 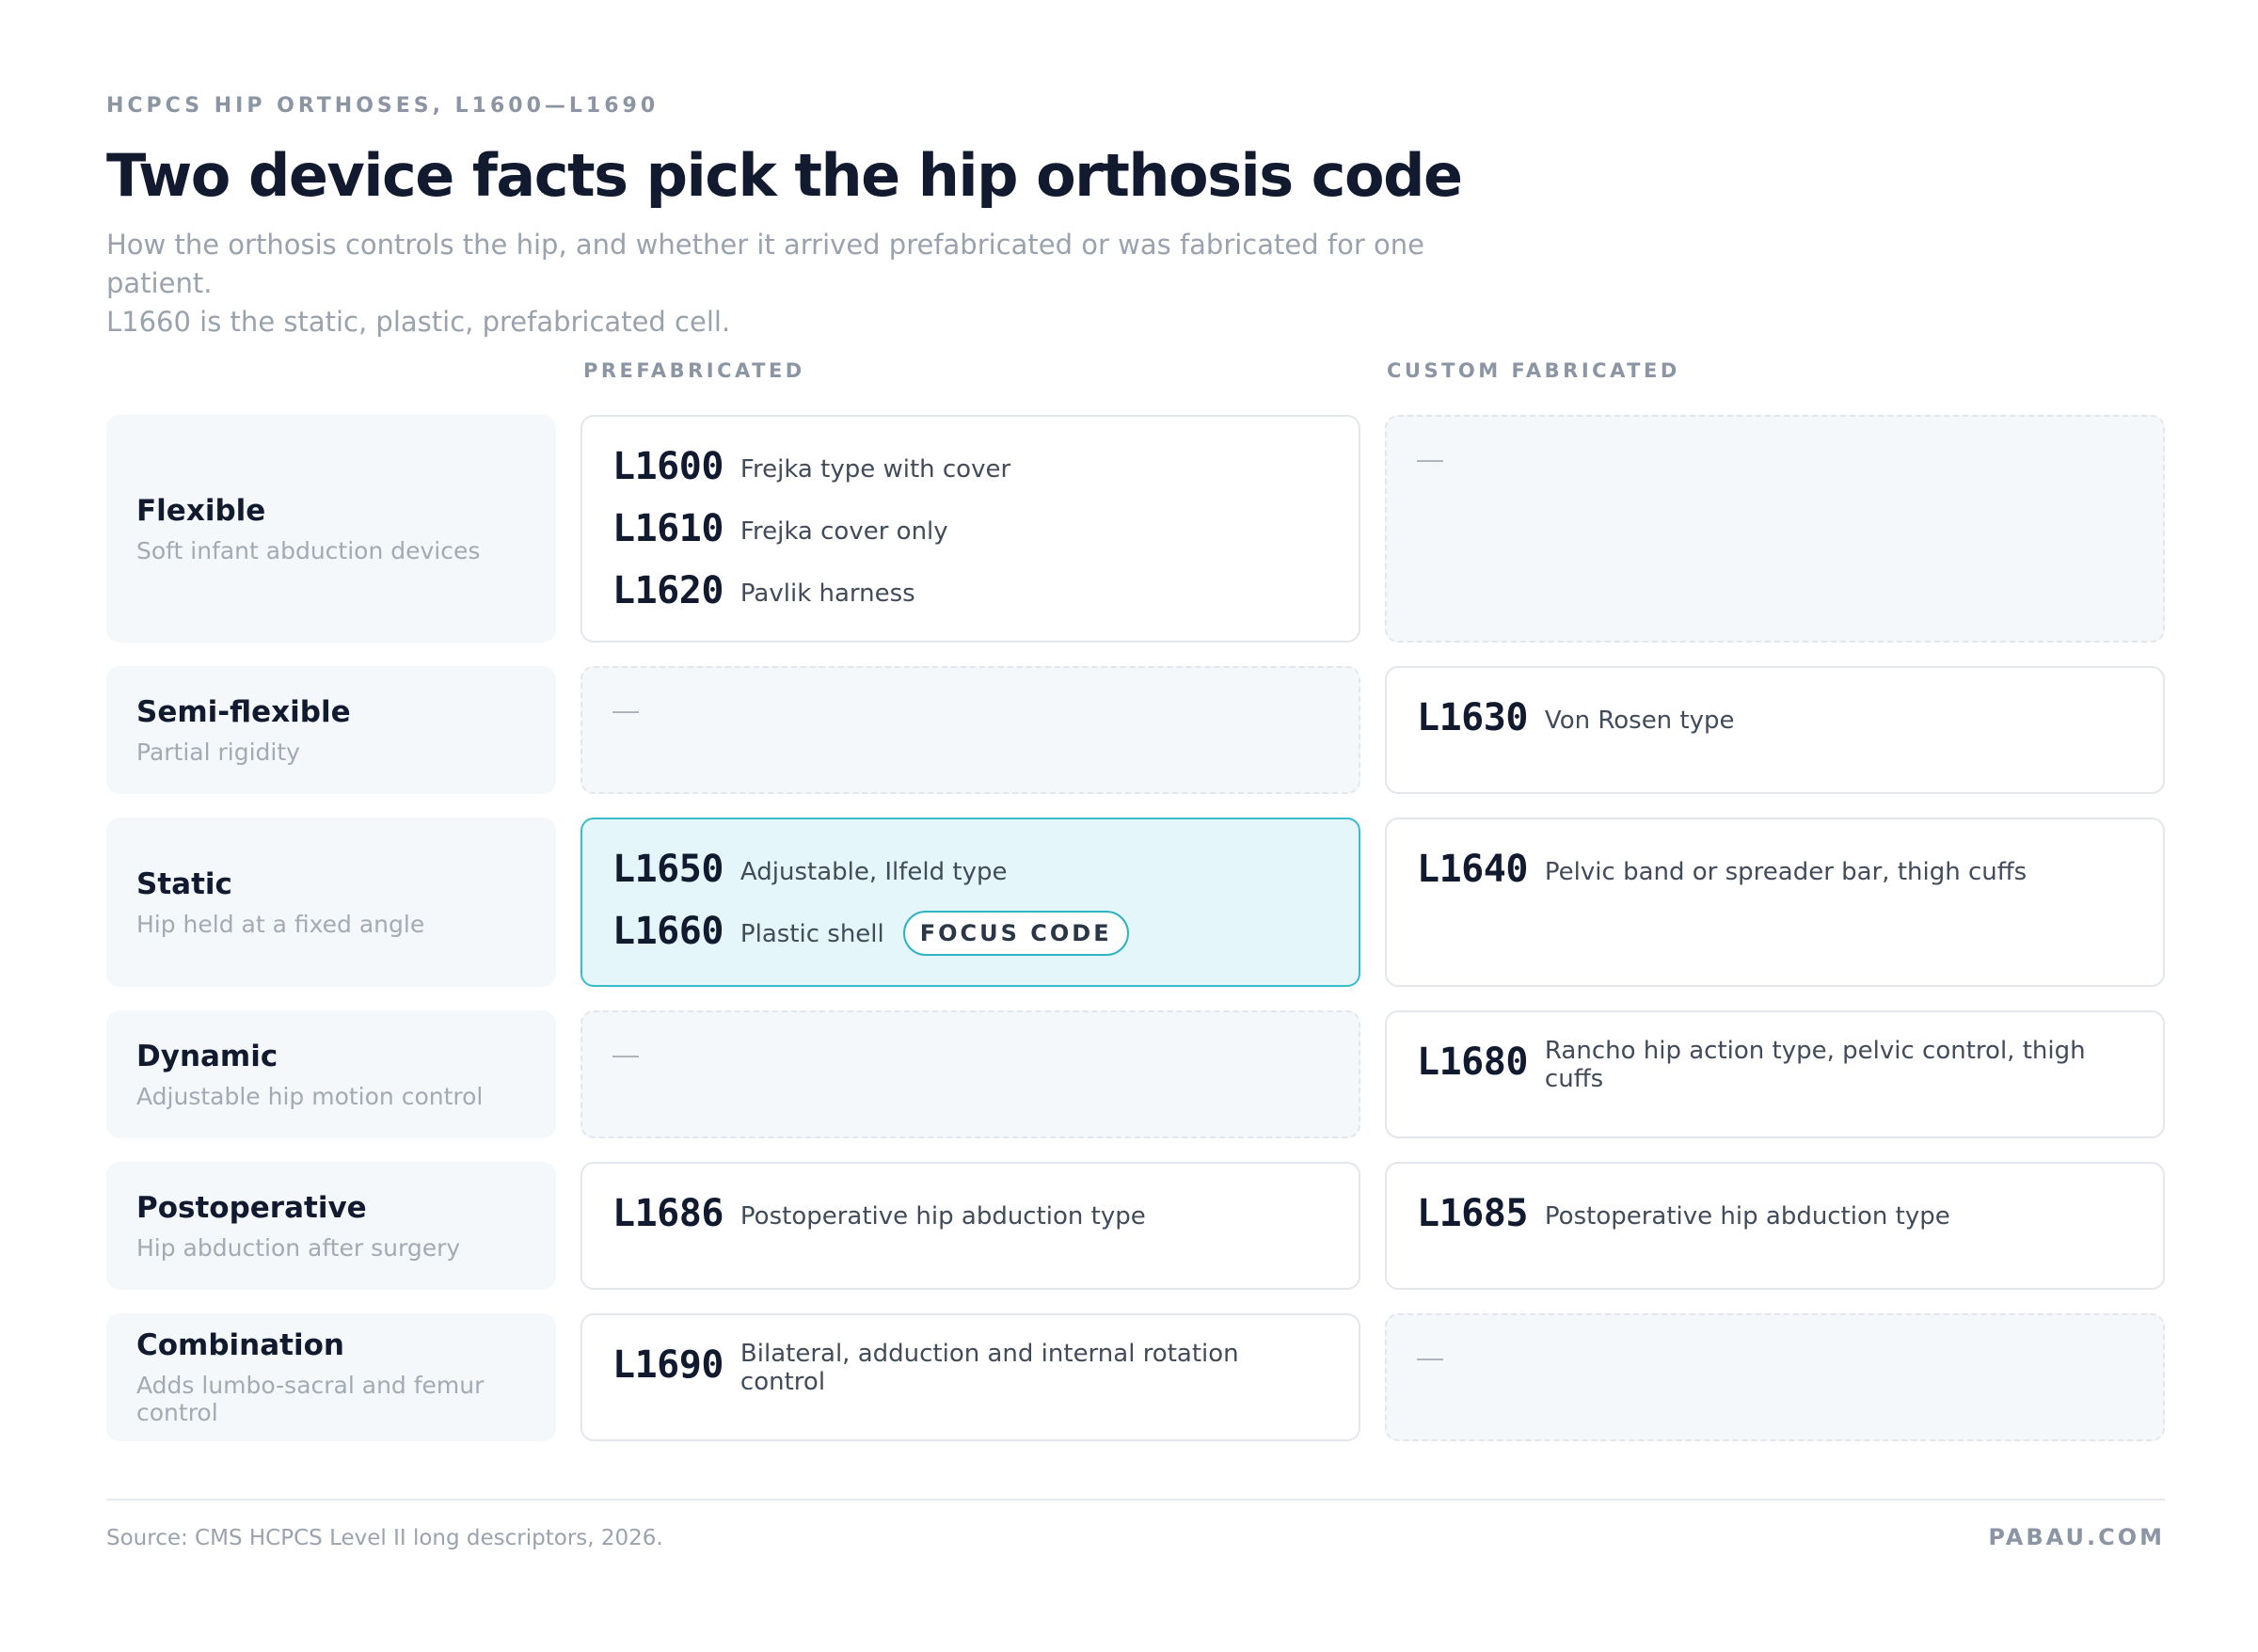 I want to click on row-header-name: Flexible, so click(x=201, y=510).